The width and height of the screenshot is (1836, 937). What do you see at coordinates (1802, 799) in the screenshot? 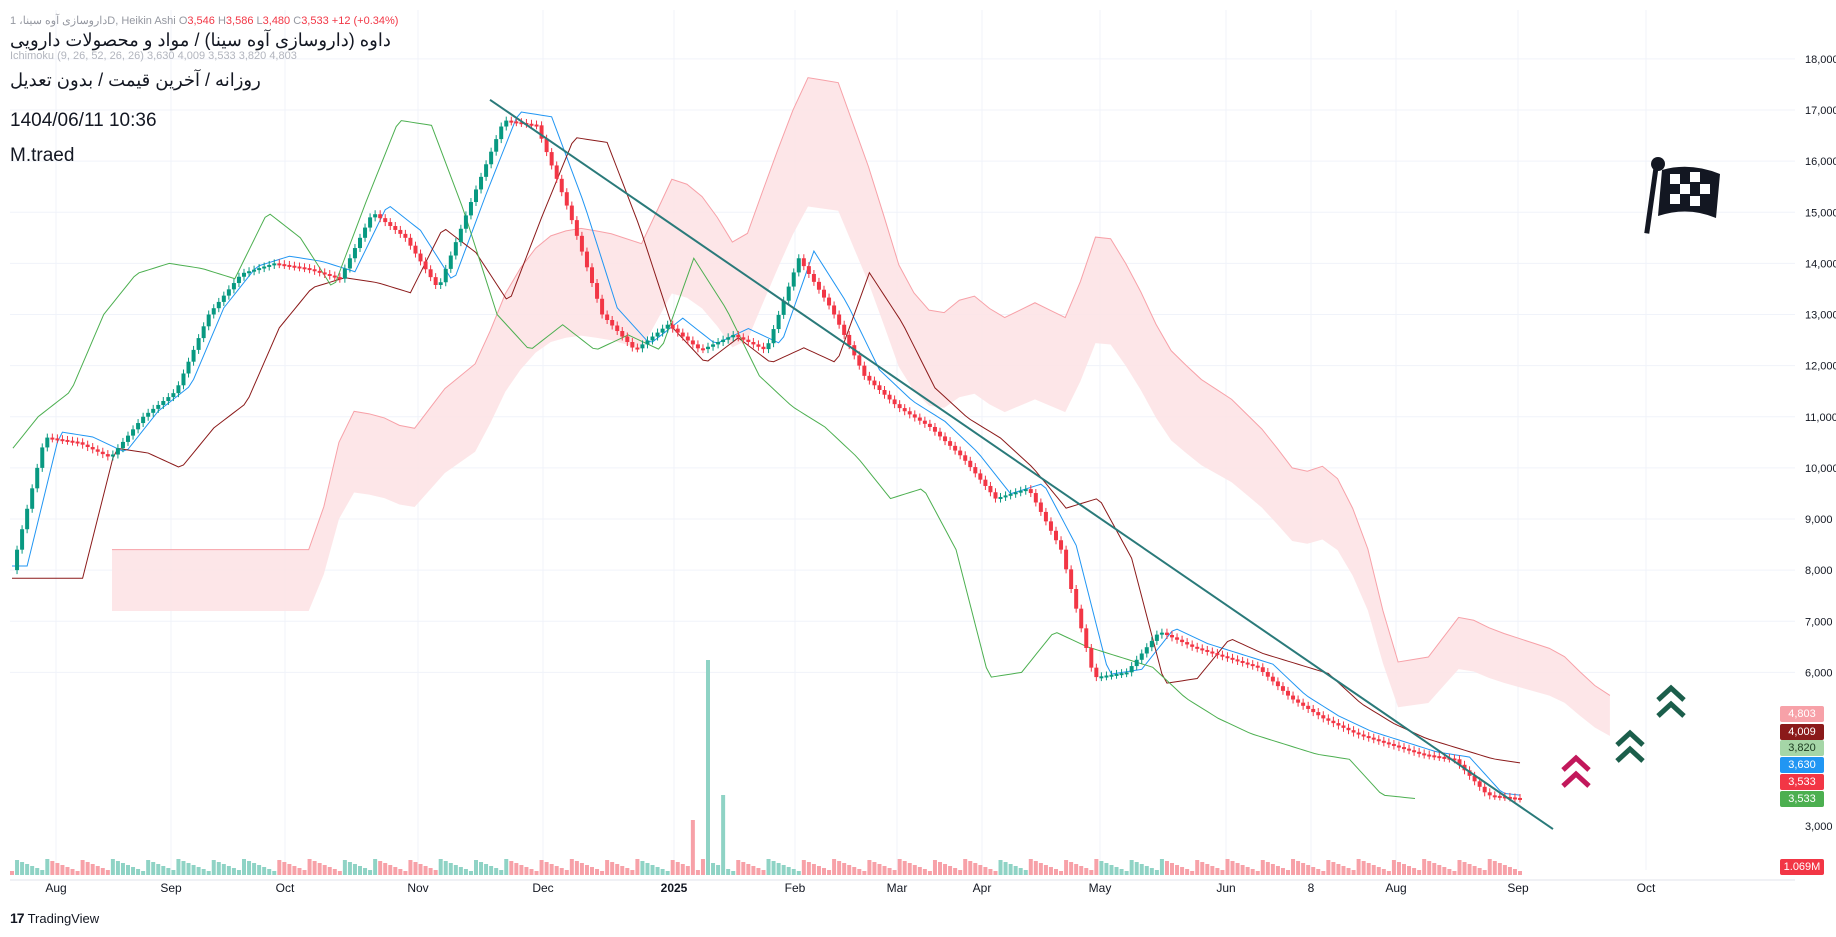
I see `price-tag: 3,533` at bounding box center [1802, 799].